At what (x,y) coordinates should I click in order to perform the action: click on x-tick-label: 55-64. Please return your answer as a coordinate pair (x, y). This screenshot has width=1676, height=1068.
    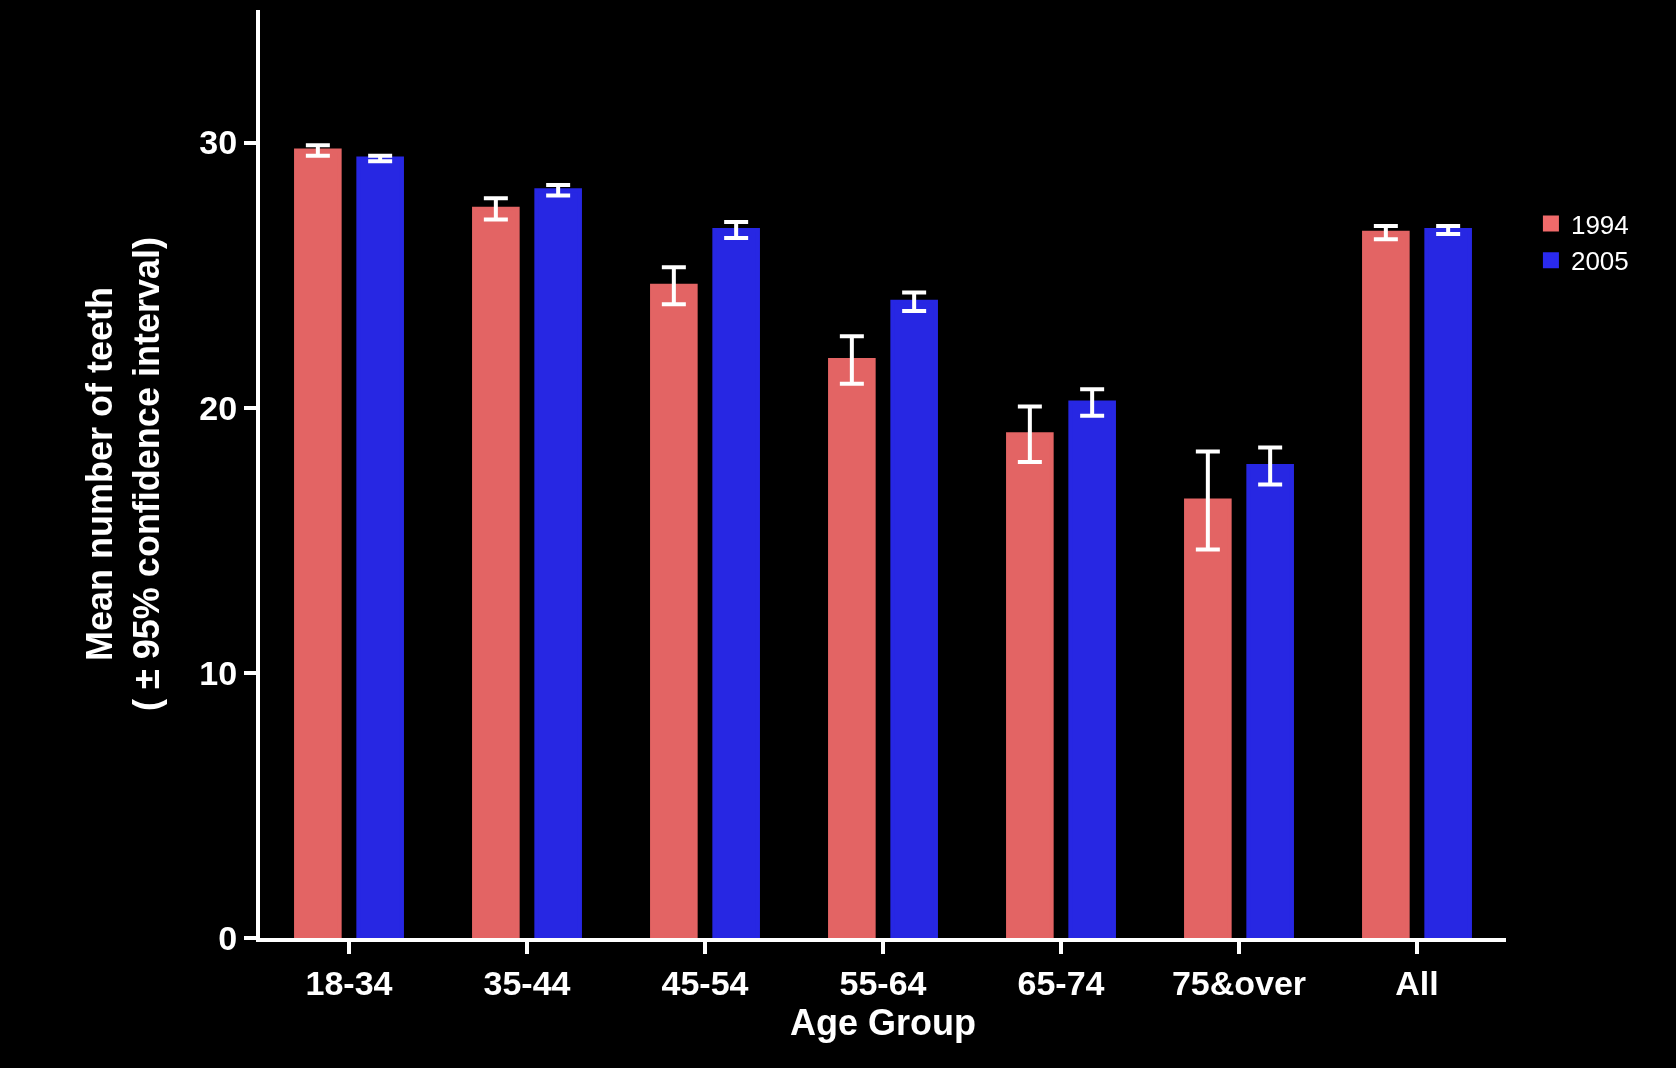
    Looking at the image, I should click on (883, 982).